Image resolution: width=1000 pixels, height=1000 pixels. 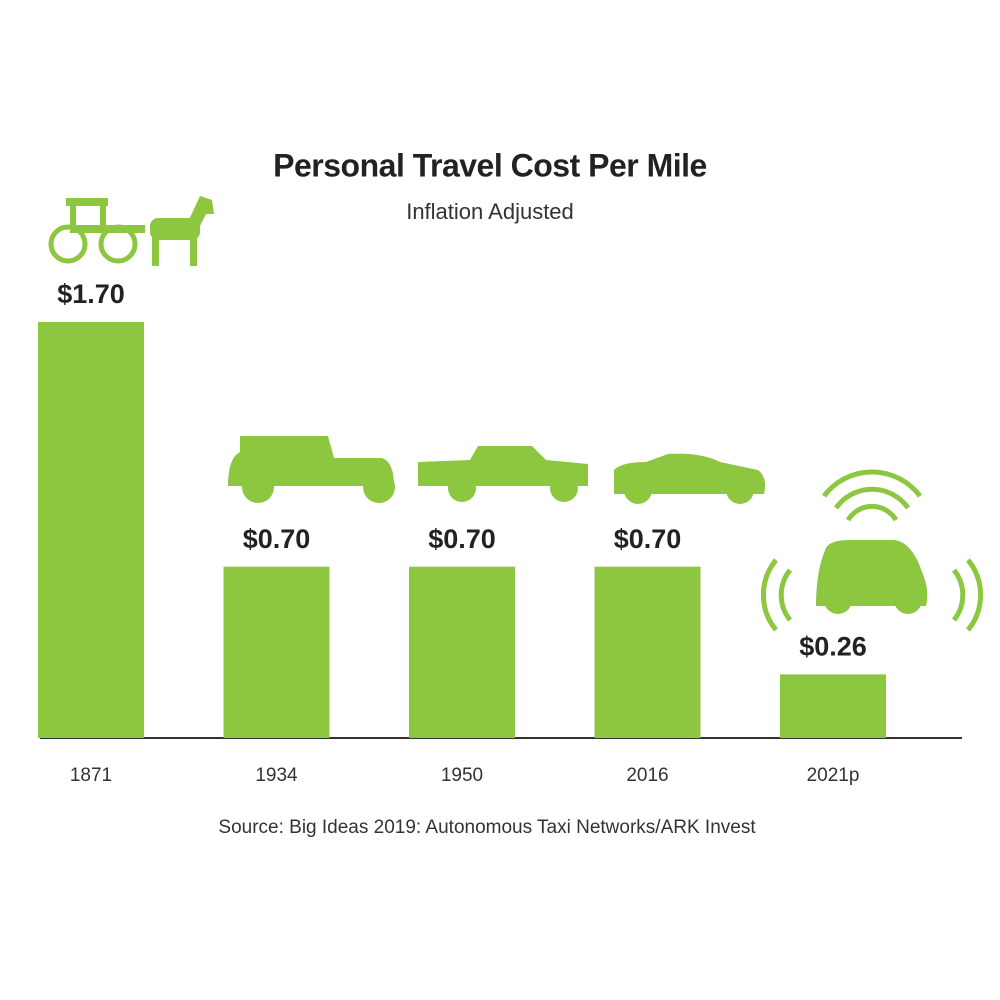 I want to click on x-tick-label: 1934, so click(x=276, y=775).